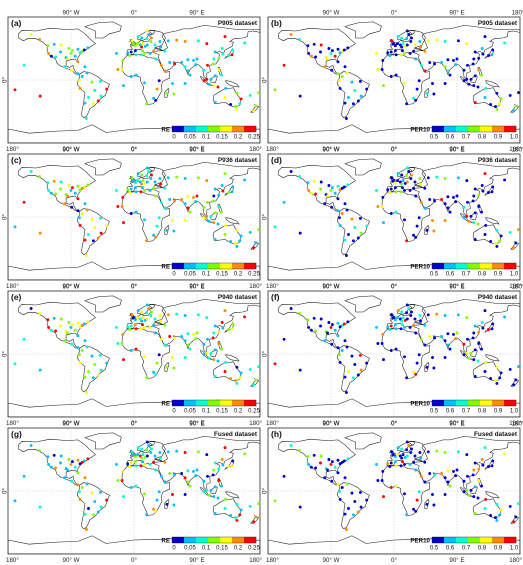 The height and width of the screenshot is (565, 523). Describe the element at coordinates (71, 287) in the screenshot. I see `lon-tick-top: 90° W` at that location.